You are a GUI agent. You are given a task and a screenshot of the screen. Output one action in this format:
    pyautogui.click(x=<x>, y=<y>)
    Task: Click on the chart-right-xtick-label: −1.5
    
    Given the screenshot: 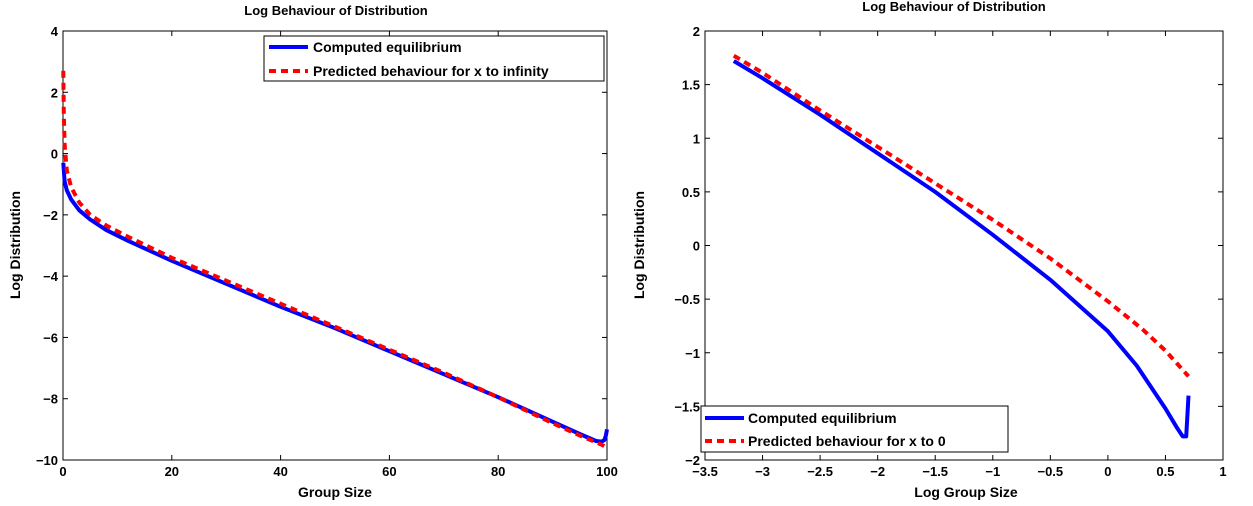 What is the action you would take?
    pyautogui.click(x=935, y=471)
    